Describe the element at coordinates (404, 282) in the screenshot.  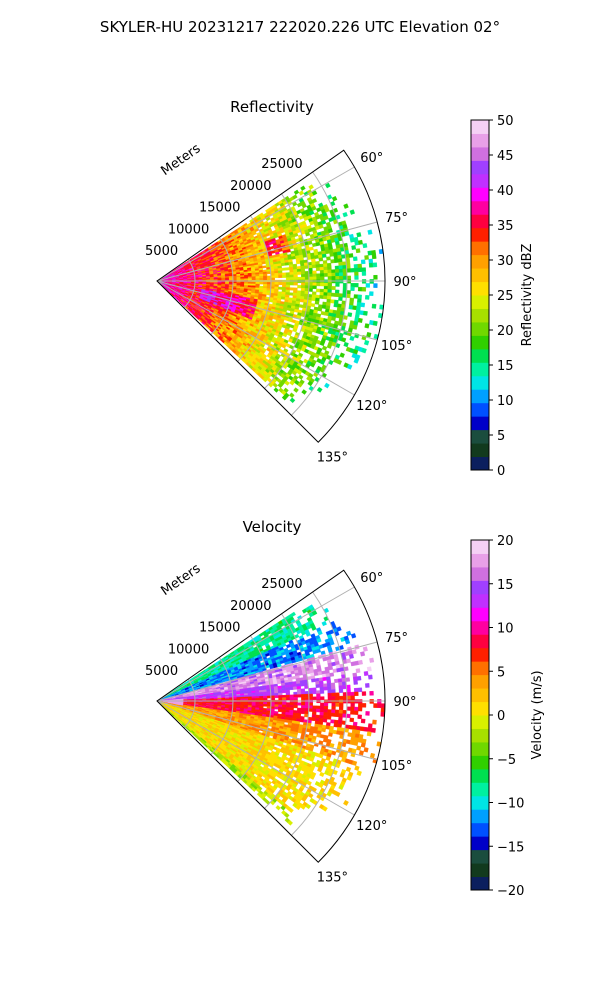
I see `theta-tick-label: 90°` at that location.